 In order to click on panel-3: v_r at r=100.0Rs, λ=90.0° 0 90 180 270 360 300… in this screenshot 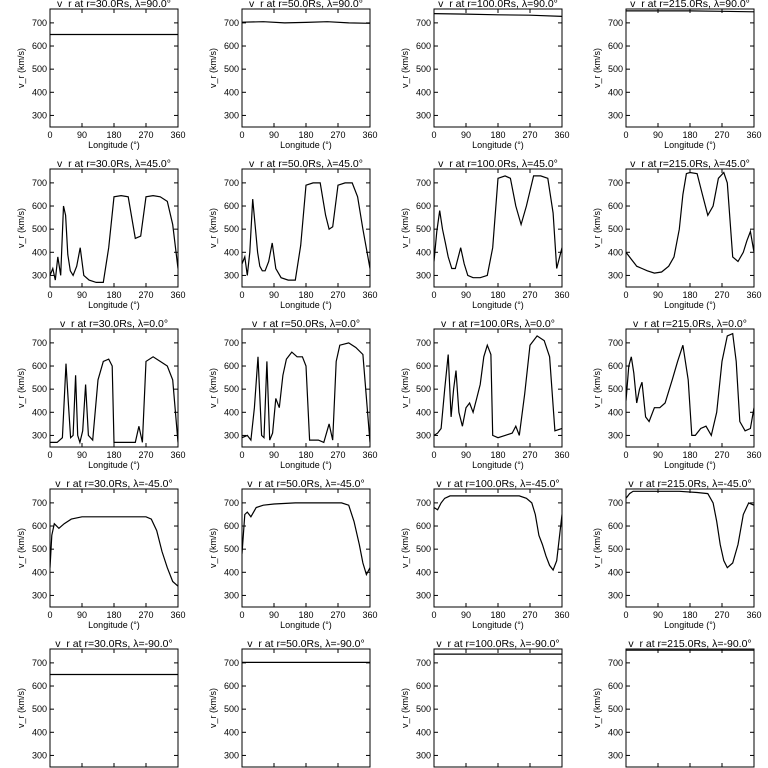, I will do `click(485, 75)`.